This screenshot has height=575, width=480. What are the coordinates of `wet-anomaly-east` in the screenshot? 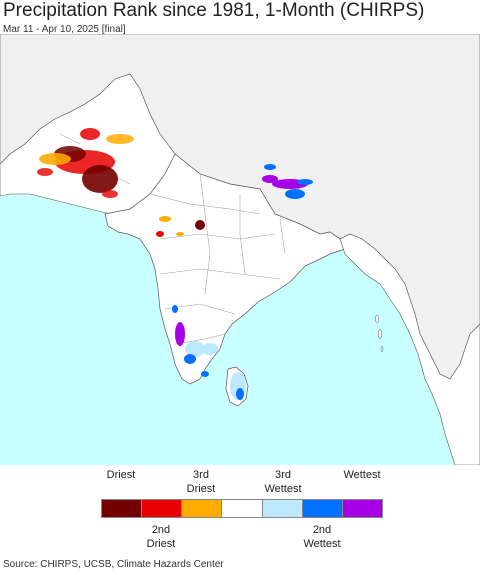 It's located at (287, 181).